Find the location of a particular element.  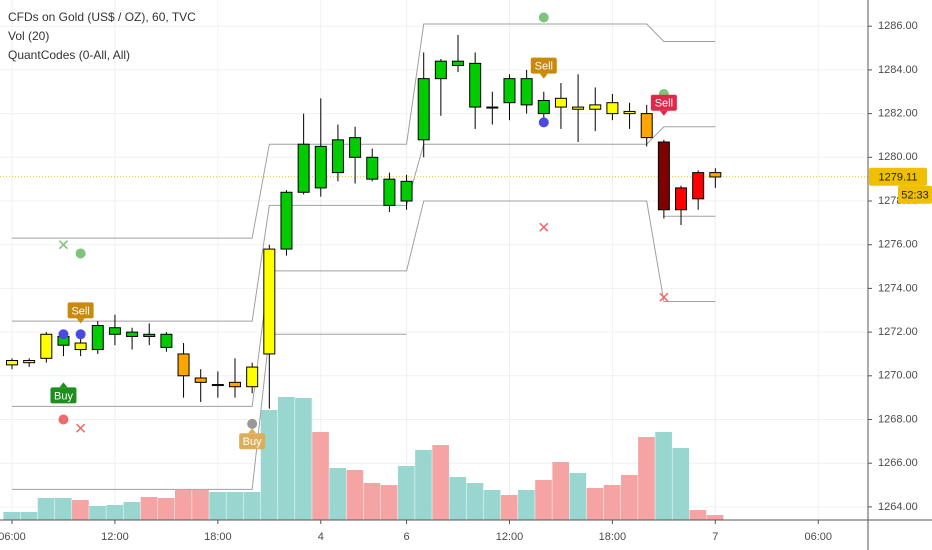

x-tick-label: 6 is located at coordinates (406, 537).